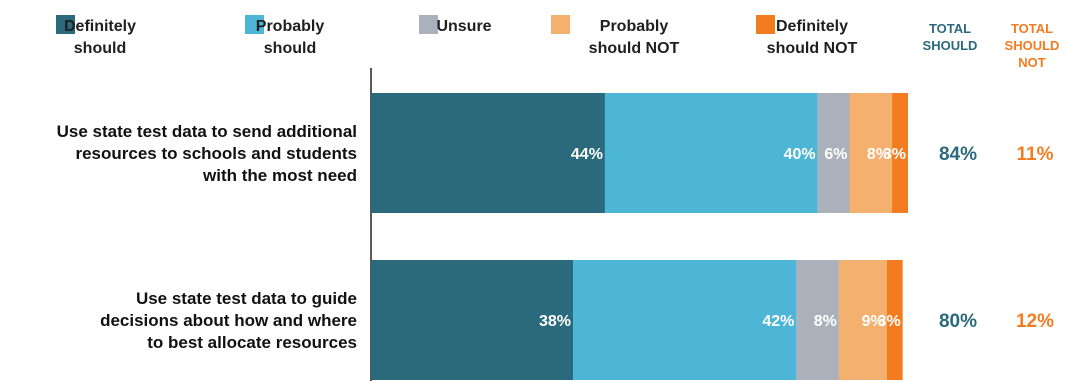  I want to click on legend-label-2-line-1: Probably, so click(290, 26).